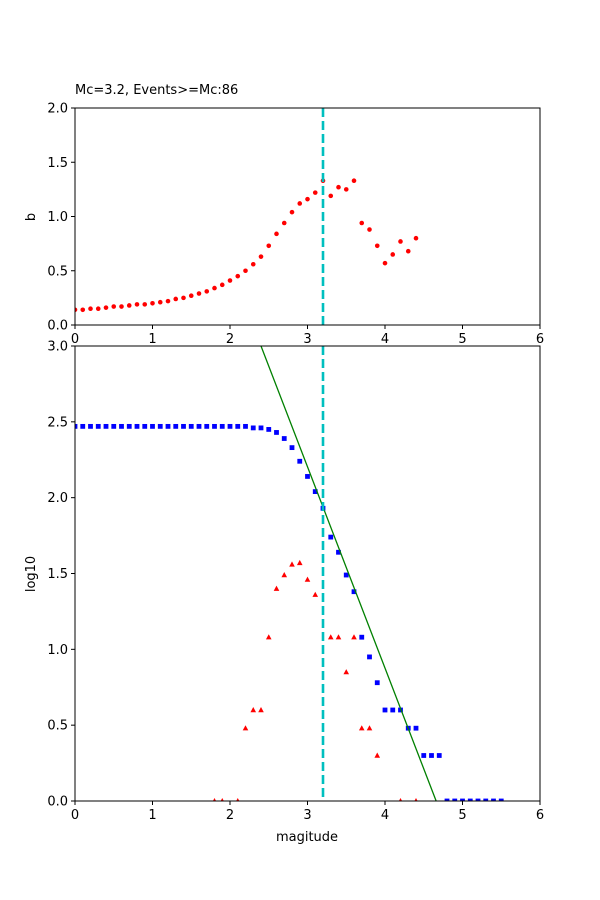 This screenshot has height=900, width=600. I want to click on x-tick-label: 6, so click(540, 339).